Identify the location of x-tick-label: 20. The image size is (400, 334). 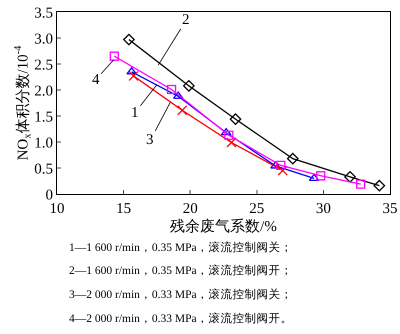
(190, 209).